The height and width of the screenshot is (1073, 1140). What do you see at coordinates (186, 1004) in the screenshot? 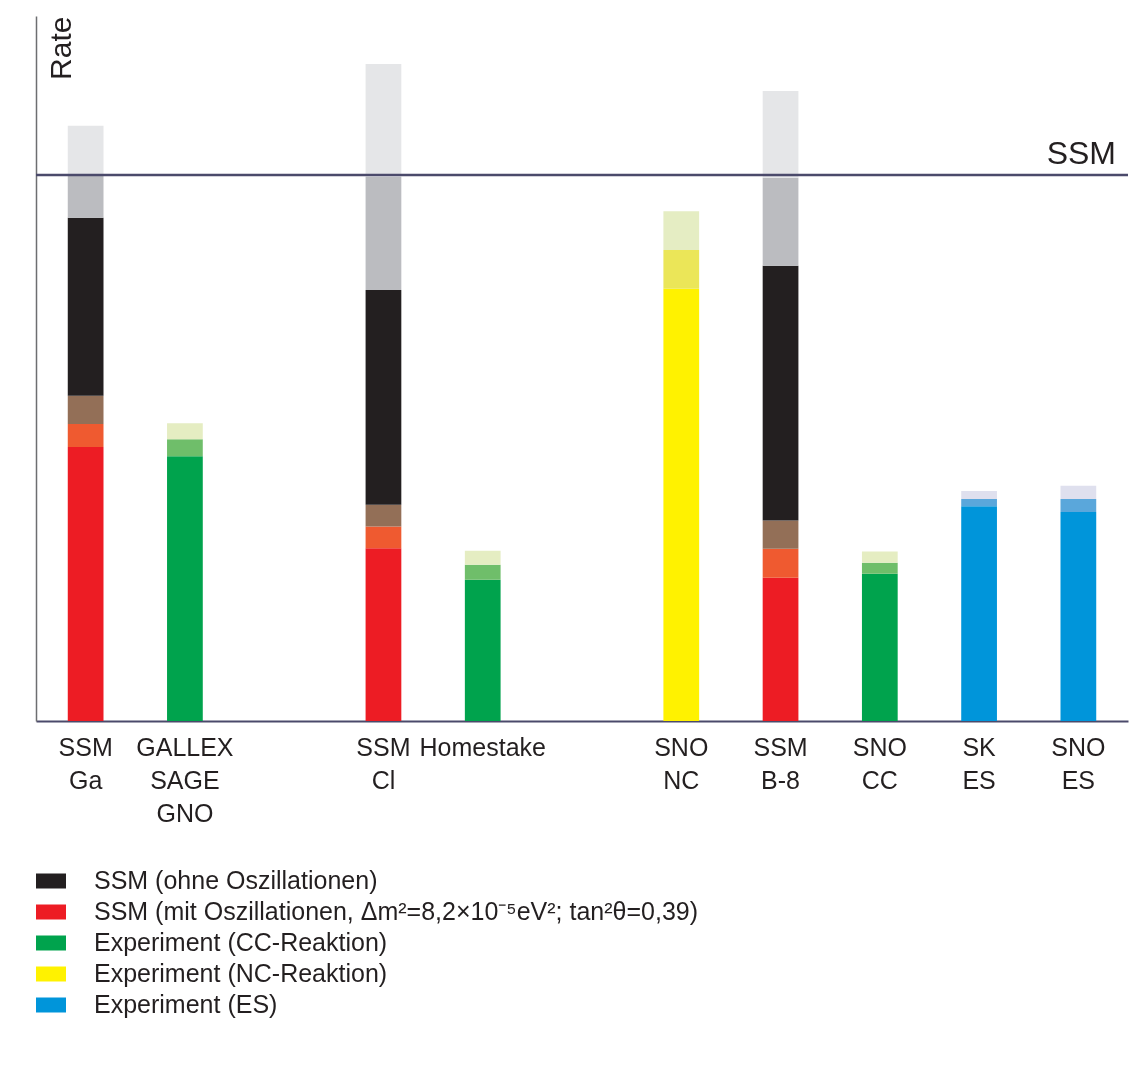
I see `legend-label: Experiment (ES)` at bounding box center [186, 1004].